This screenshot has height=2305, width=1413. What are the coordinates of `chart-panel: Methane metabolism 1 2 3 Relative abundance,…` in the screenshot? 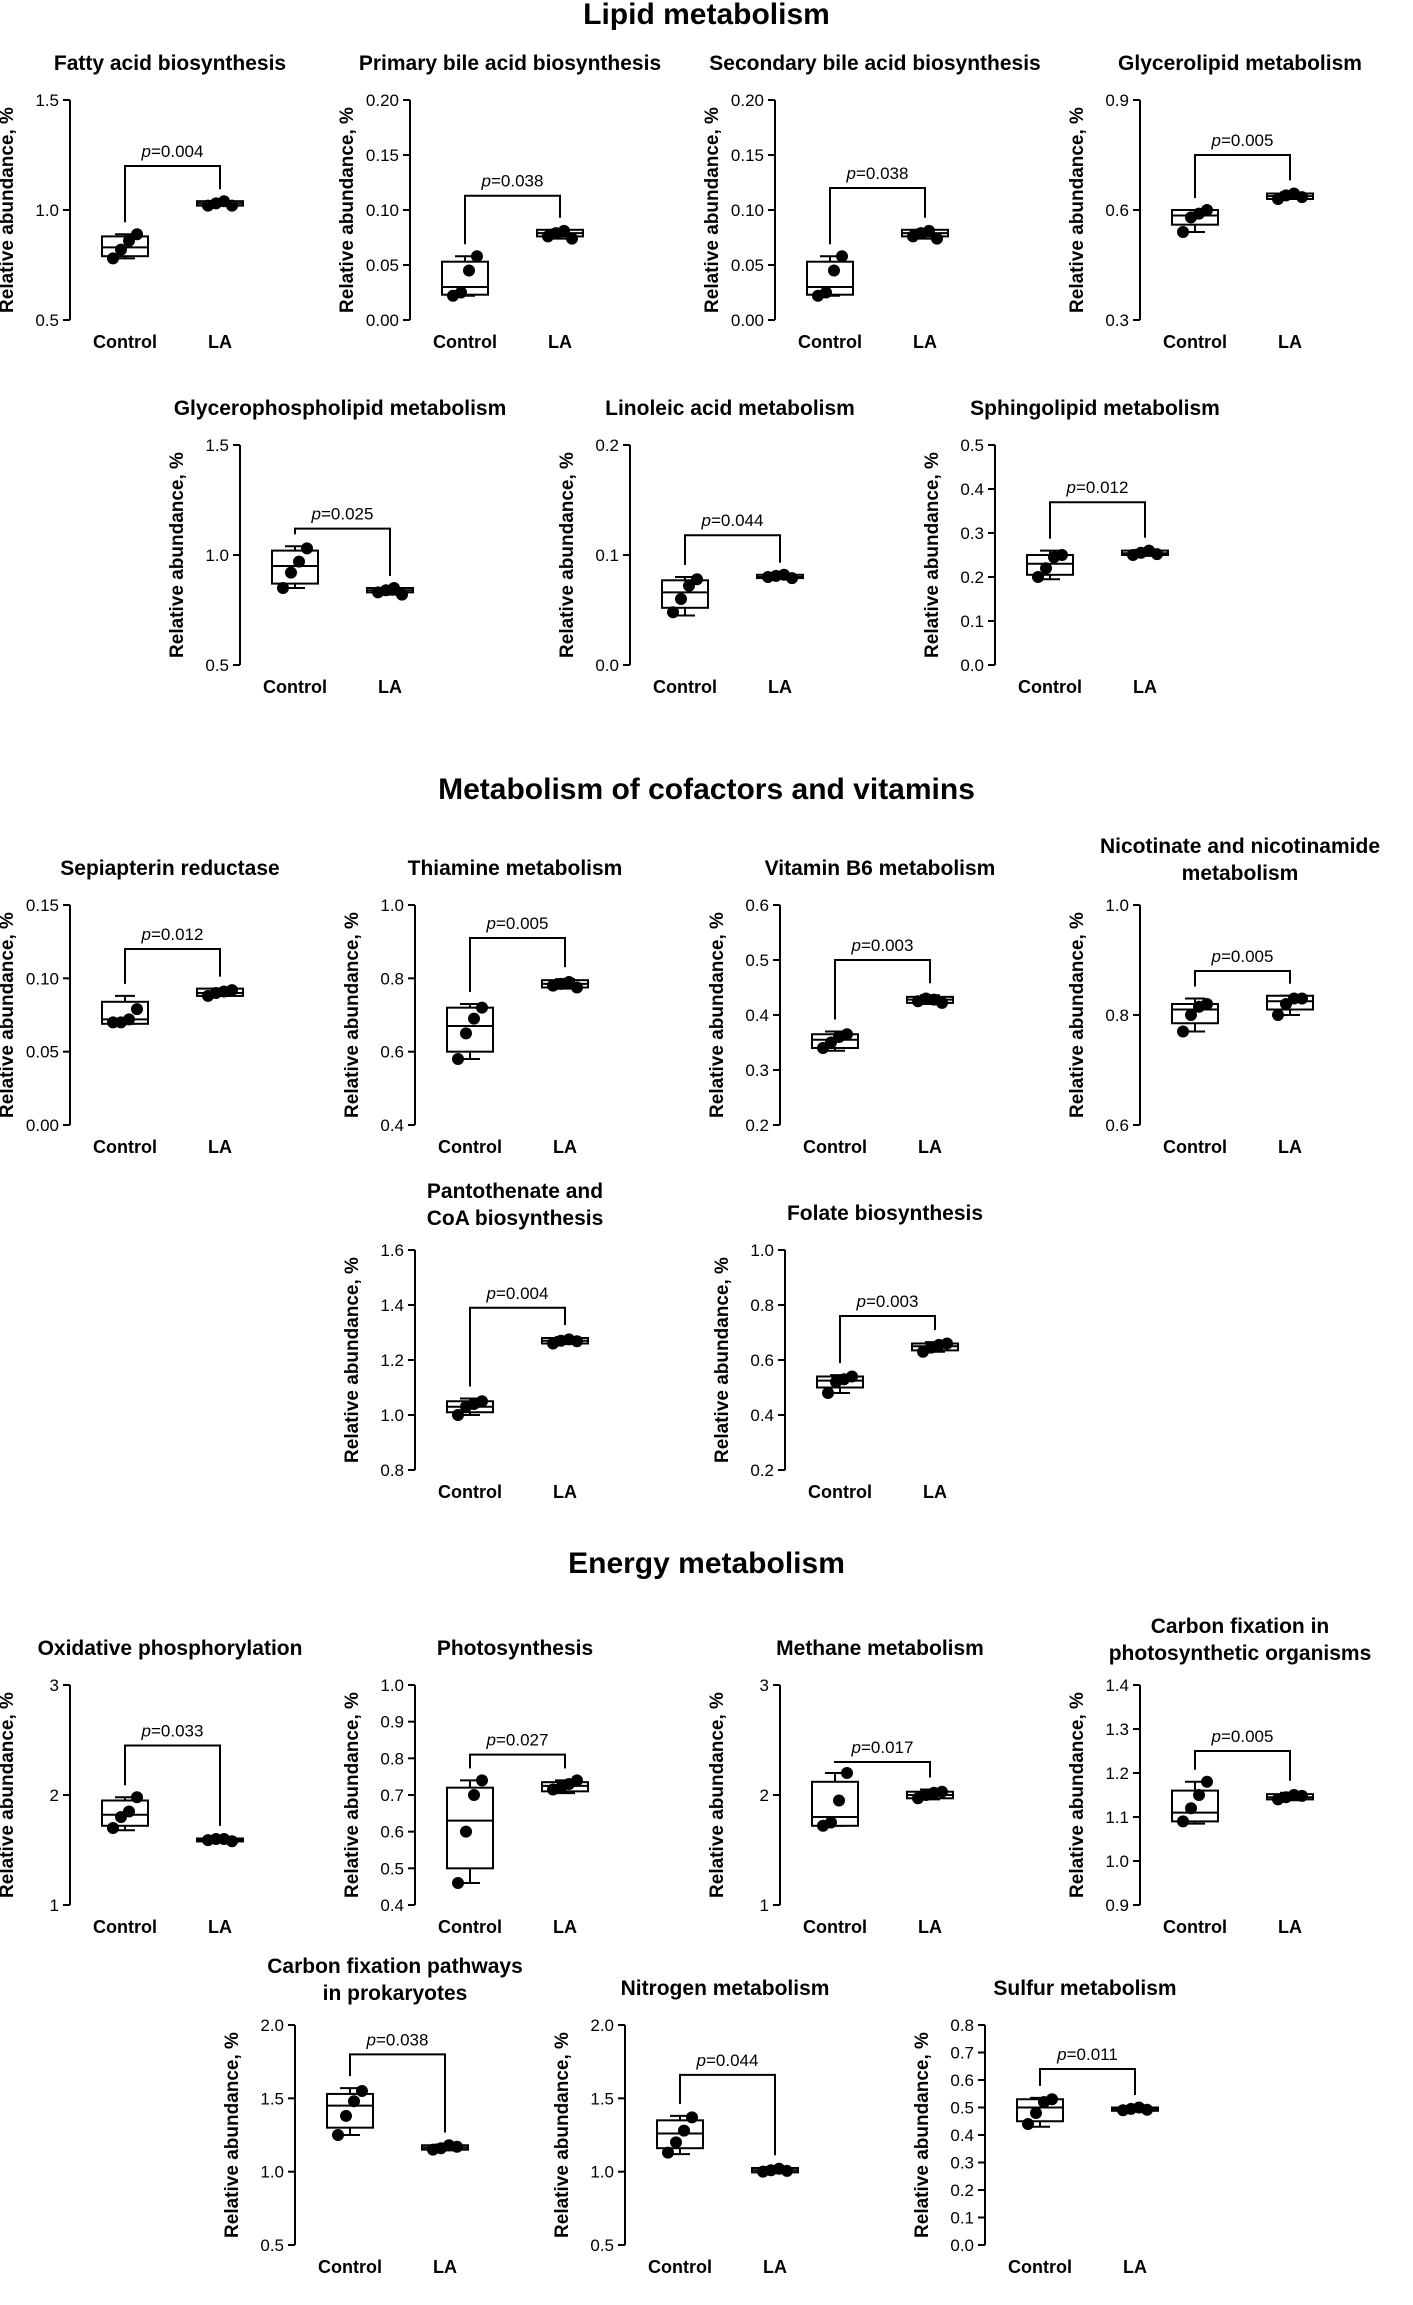 It's located at (878, 1761).